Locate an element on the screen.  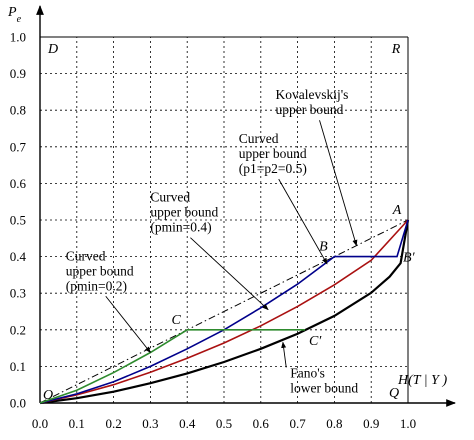
annotation-line: (pmin=0.2) is located at coordinates (96, 285).